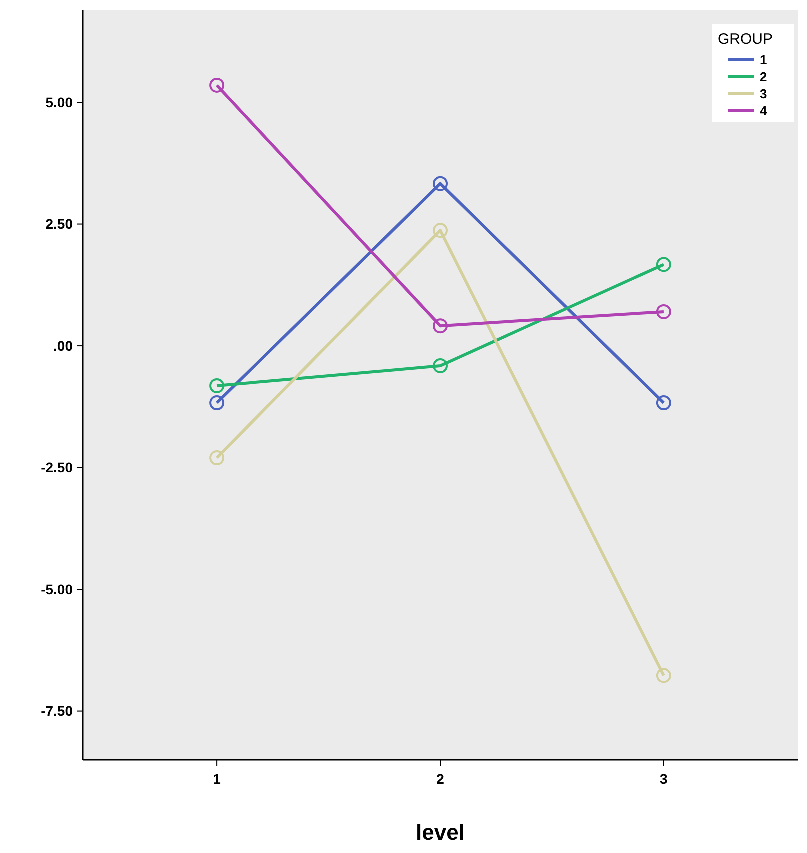 The height and width of the screenshot is (853, 807). Describe the element at coordinates (764, 60) in the screenshot. I see `legend-label: 1` at that location.